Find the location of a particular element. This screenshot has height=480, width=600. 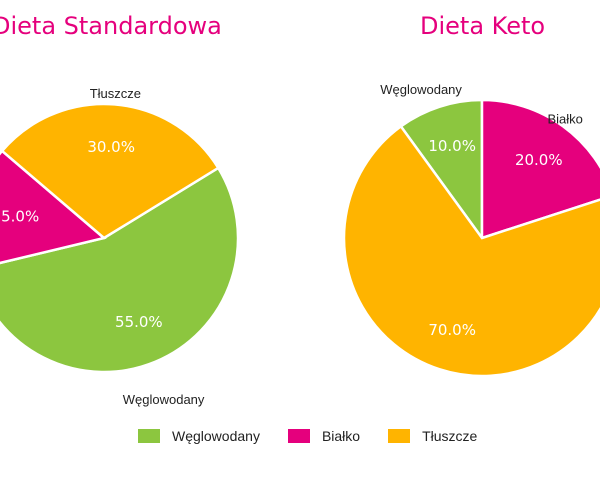

slice-value-label-keto-protein: 20.0% is located at coordinates (539, 160).